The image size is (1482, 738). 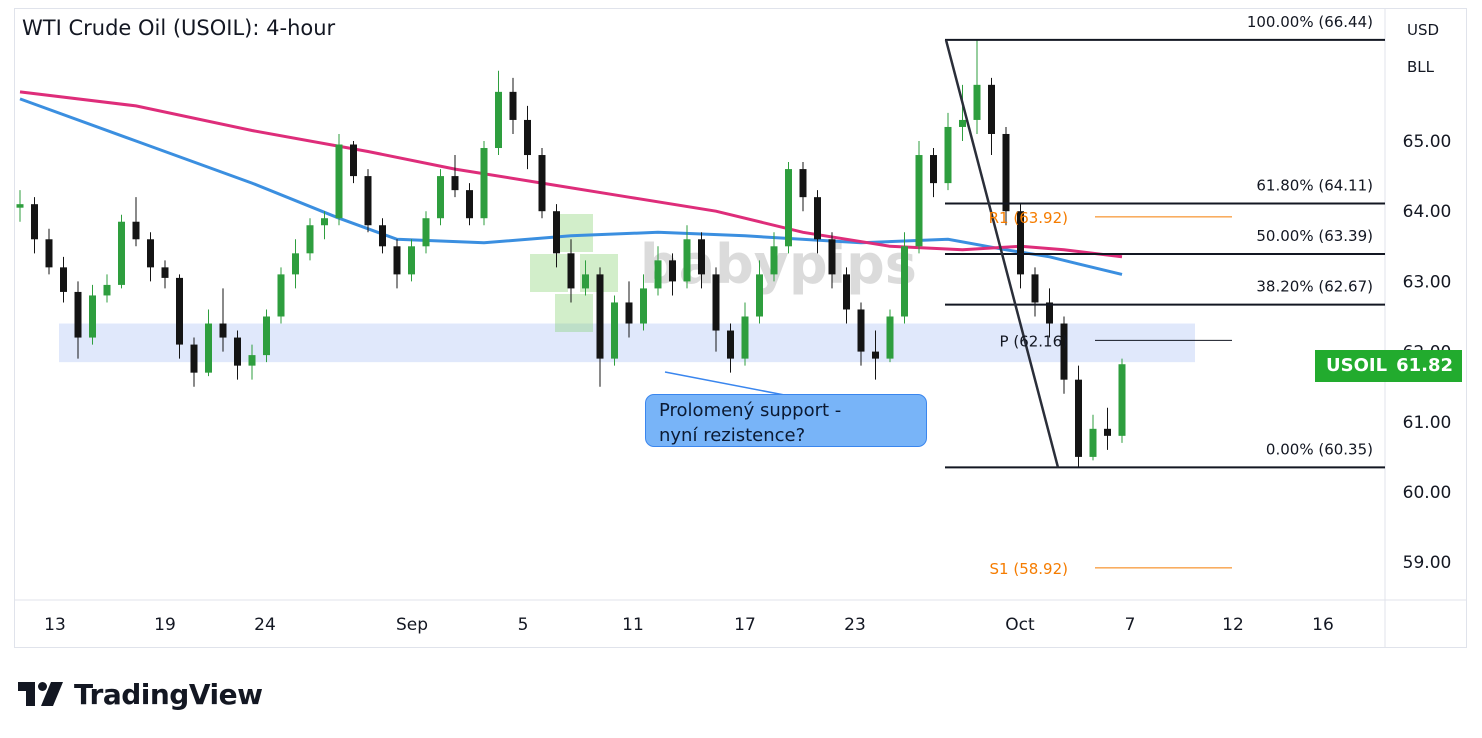 What do you see at coordinates (412, 625) in the screenshot?
I see `x-tick-label: Sep` at bounding box center [412, 625].